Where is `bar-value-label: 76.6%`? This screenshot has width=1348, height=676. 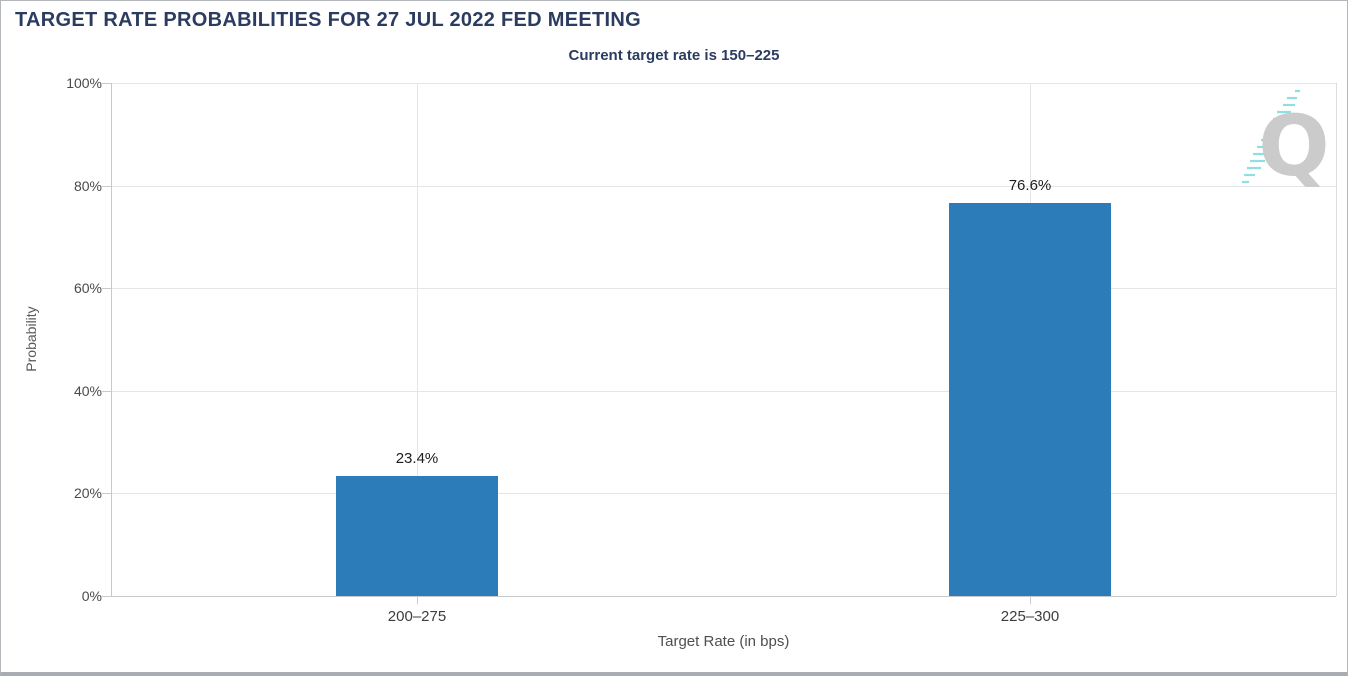
bar-value-label: 76.6% is located at coordinates (1030, 185).